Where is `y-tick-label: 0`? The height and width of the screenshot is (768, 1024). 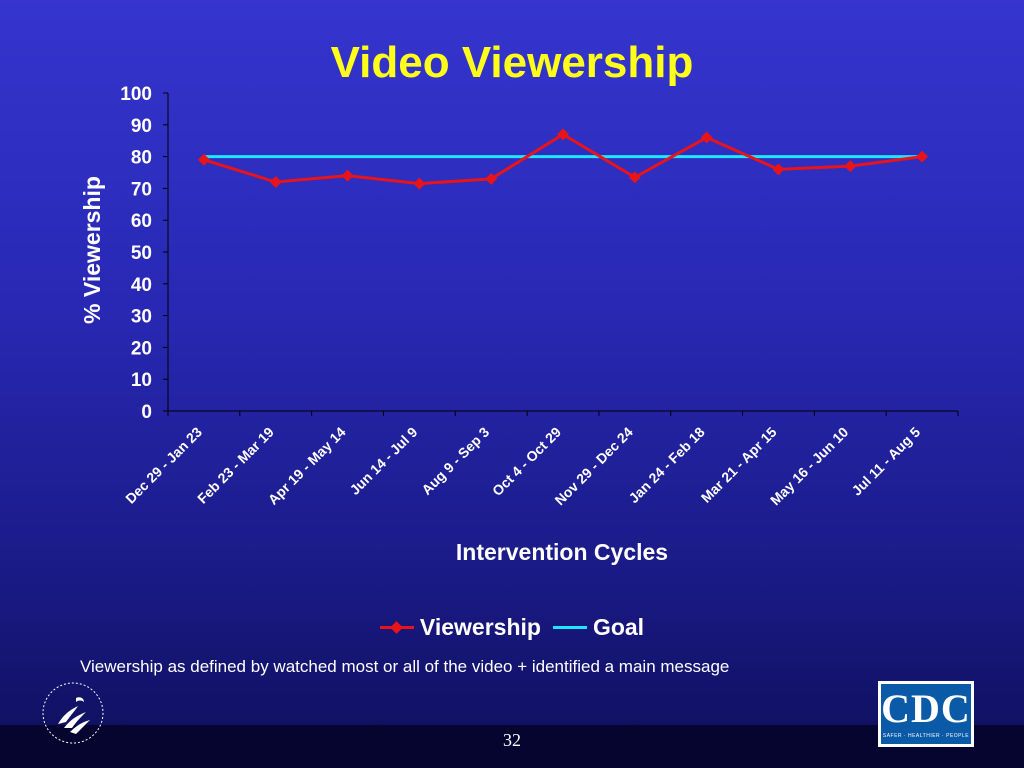
y-tick-label: 0 is located at coordinates (146, 412).